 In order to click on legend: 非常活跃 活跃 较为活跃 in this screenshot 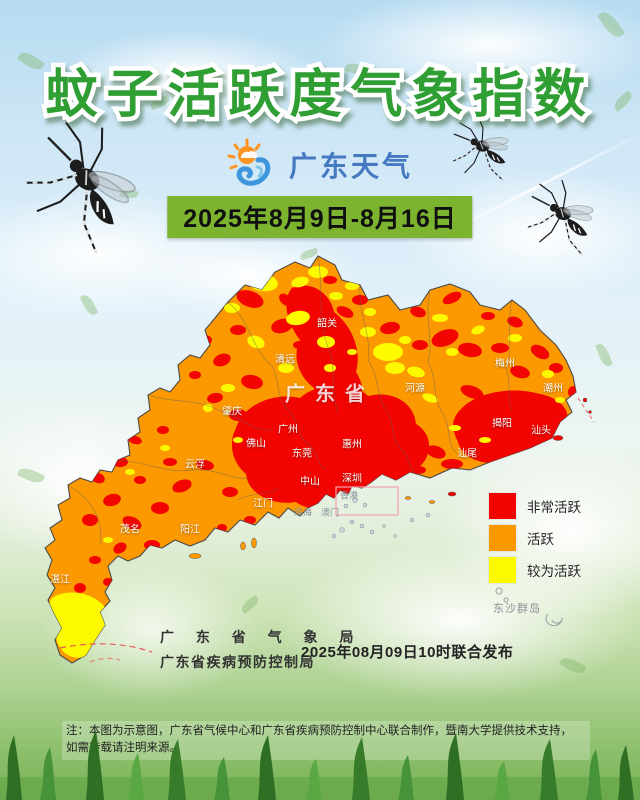, I will do `click(535, 541)`.